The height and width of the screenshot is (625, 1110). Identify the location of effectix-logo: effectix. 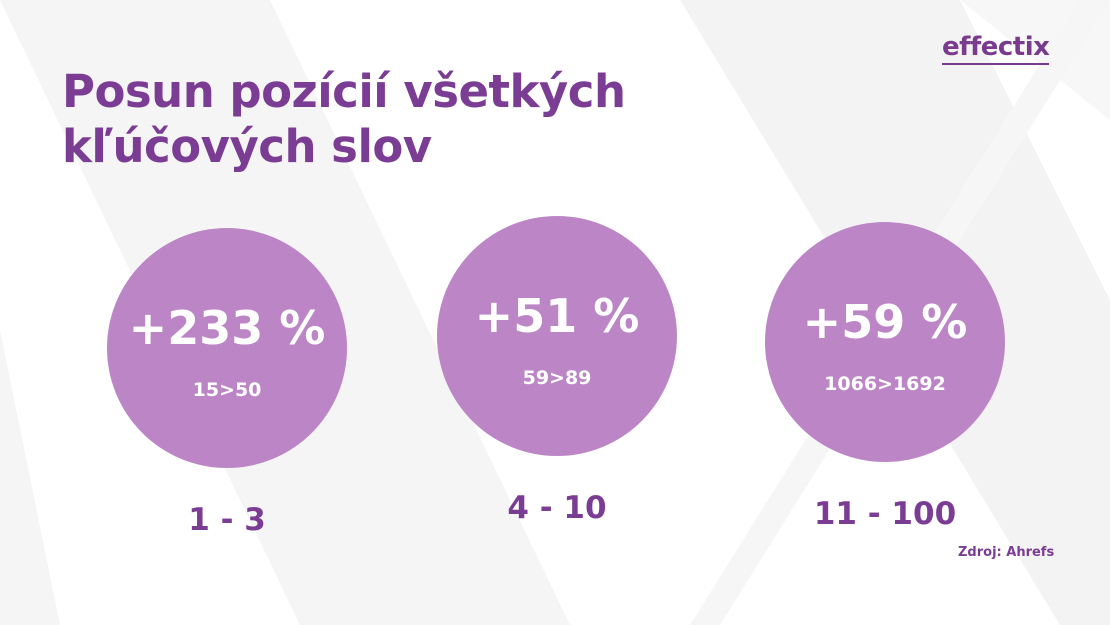
(996, 48).